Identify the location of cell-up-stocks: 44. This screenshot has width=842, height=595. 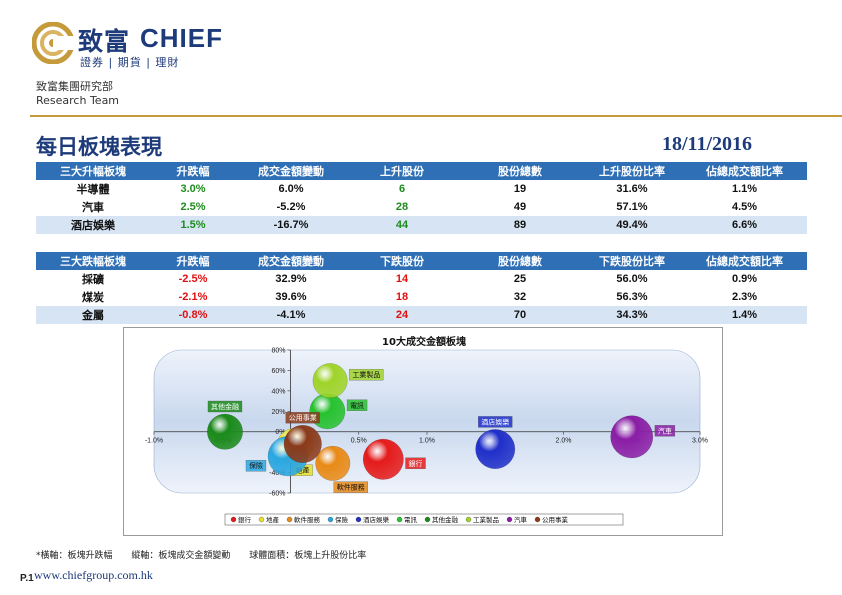
(402, 225).